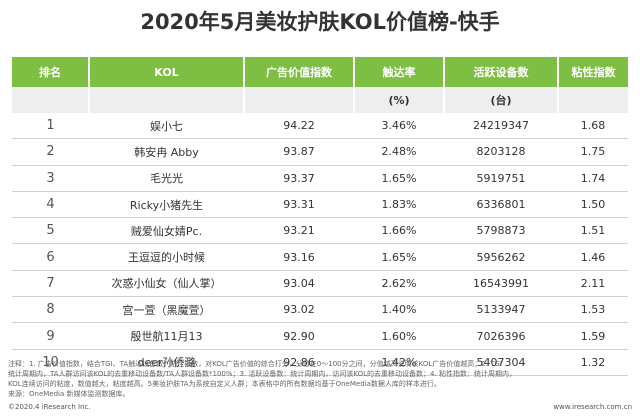  Describe the element at coordinates (299, 231) in the screenshot. I see `ad-value-cell: 93.21` at that location.